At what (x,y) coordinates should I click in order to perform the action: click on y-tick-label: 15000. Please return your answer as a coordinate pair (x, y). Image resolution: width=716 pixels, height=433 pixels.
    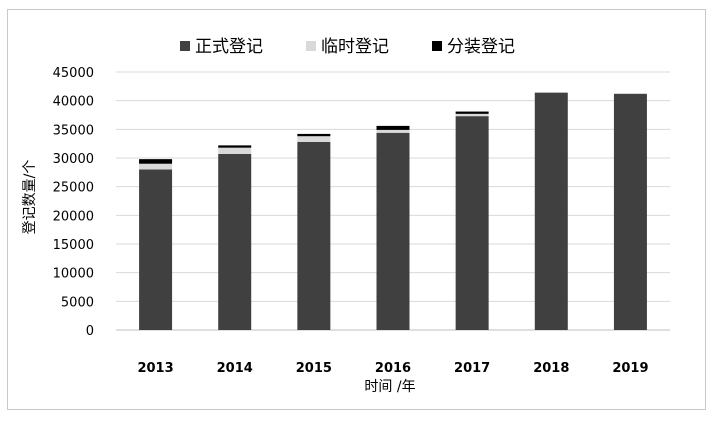
    Looking at the image, I should click on (73, 245).